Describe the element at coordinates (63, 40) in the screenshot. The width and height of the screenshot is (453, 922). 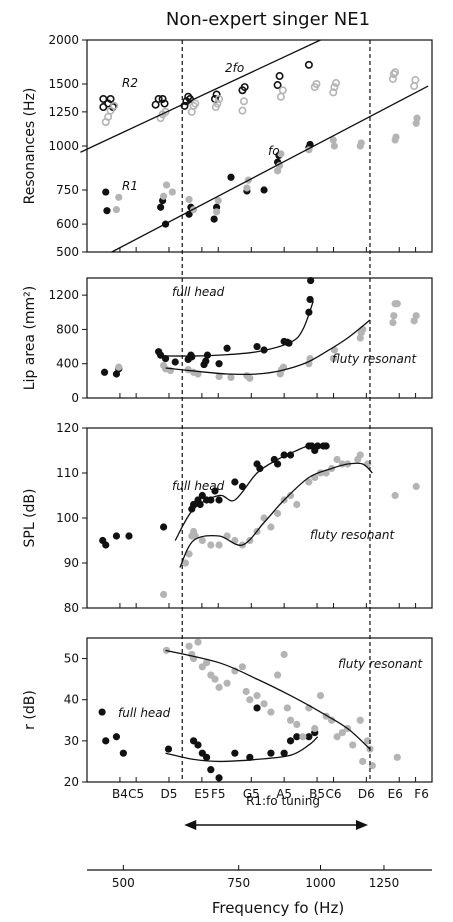
I see `y-tick-label: 2000` at that location.